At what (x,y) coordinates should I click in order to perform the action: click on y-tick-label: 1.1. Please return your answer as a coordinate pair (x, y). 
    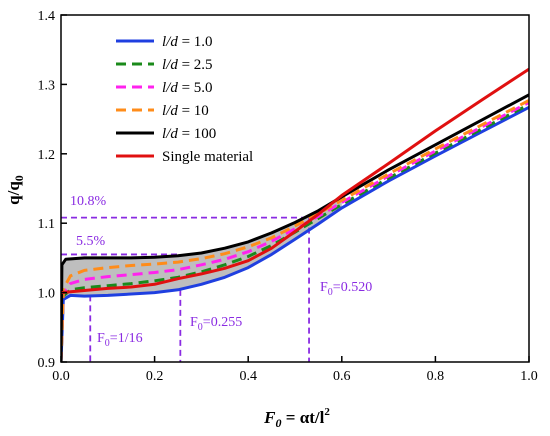
    Looking at the image, I should click on (47, 224).